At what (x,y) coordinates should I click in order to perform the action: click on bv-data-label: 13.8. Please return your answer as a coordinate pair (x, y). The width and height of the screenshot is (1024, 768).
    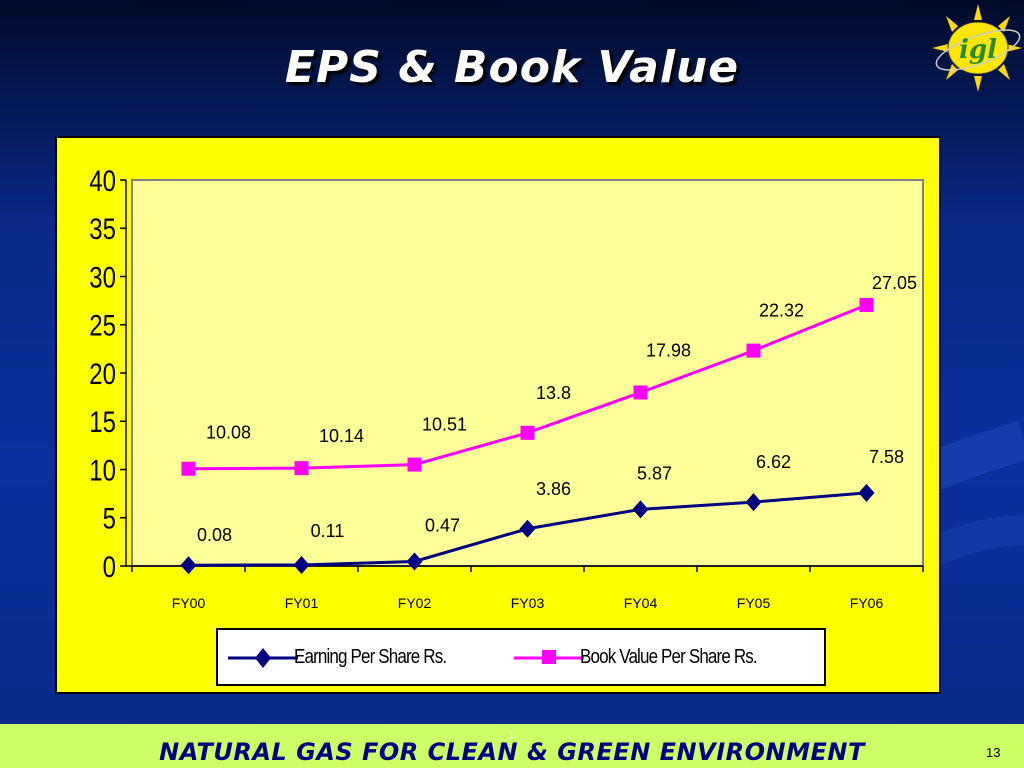
    Looking at the image, I should click on (553, 393).